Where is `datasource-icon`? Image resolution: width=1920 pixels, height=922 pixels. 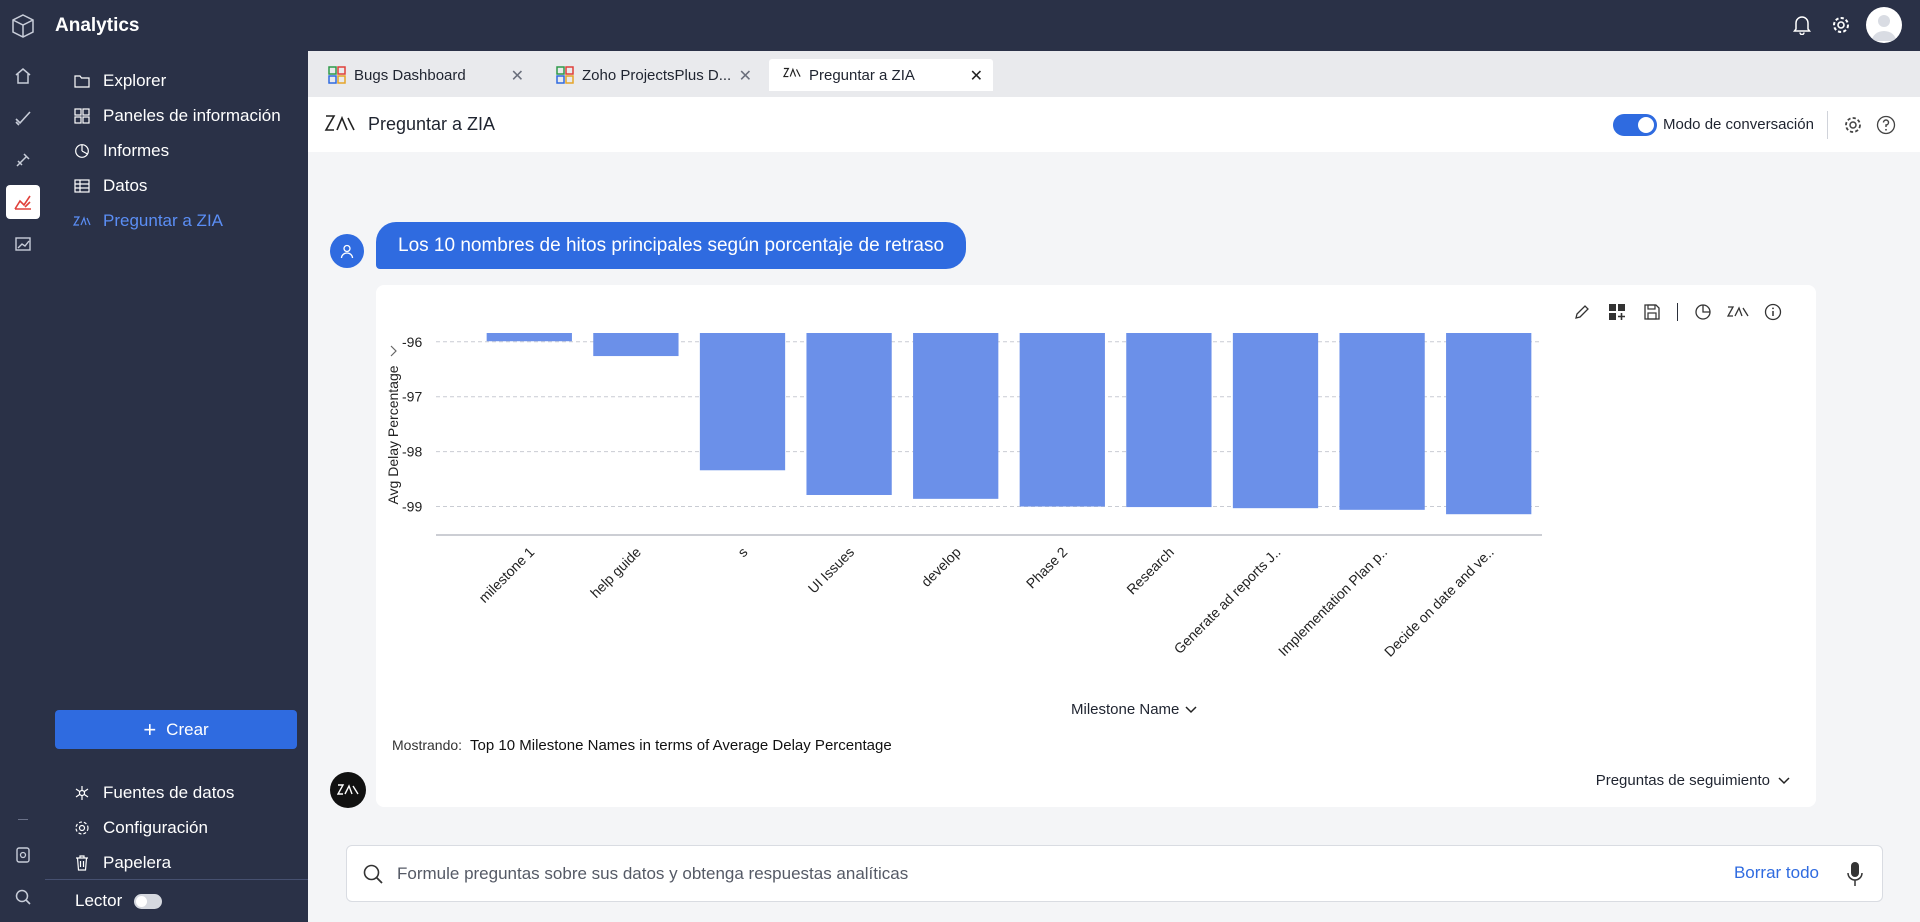
datasource-icon is located at coordinates (82, 793).